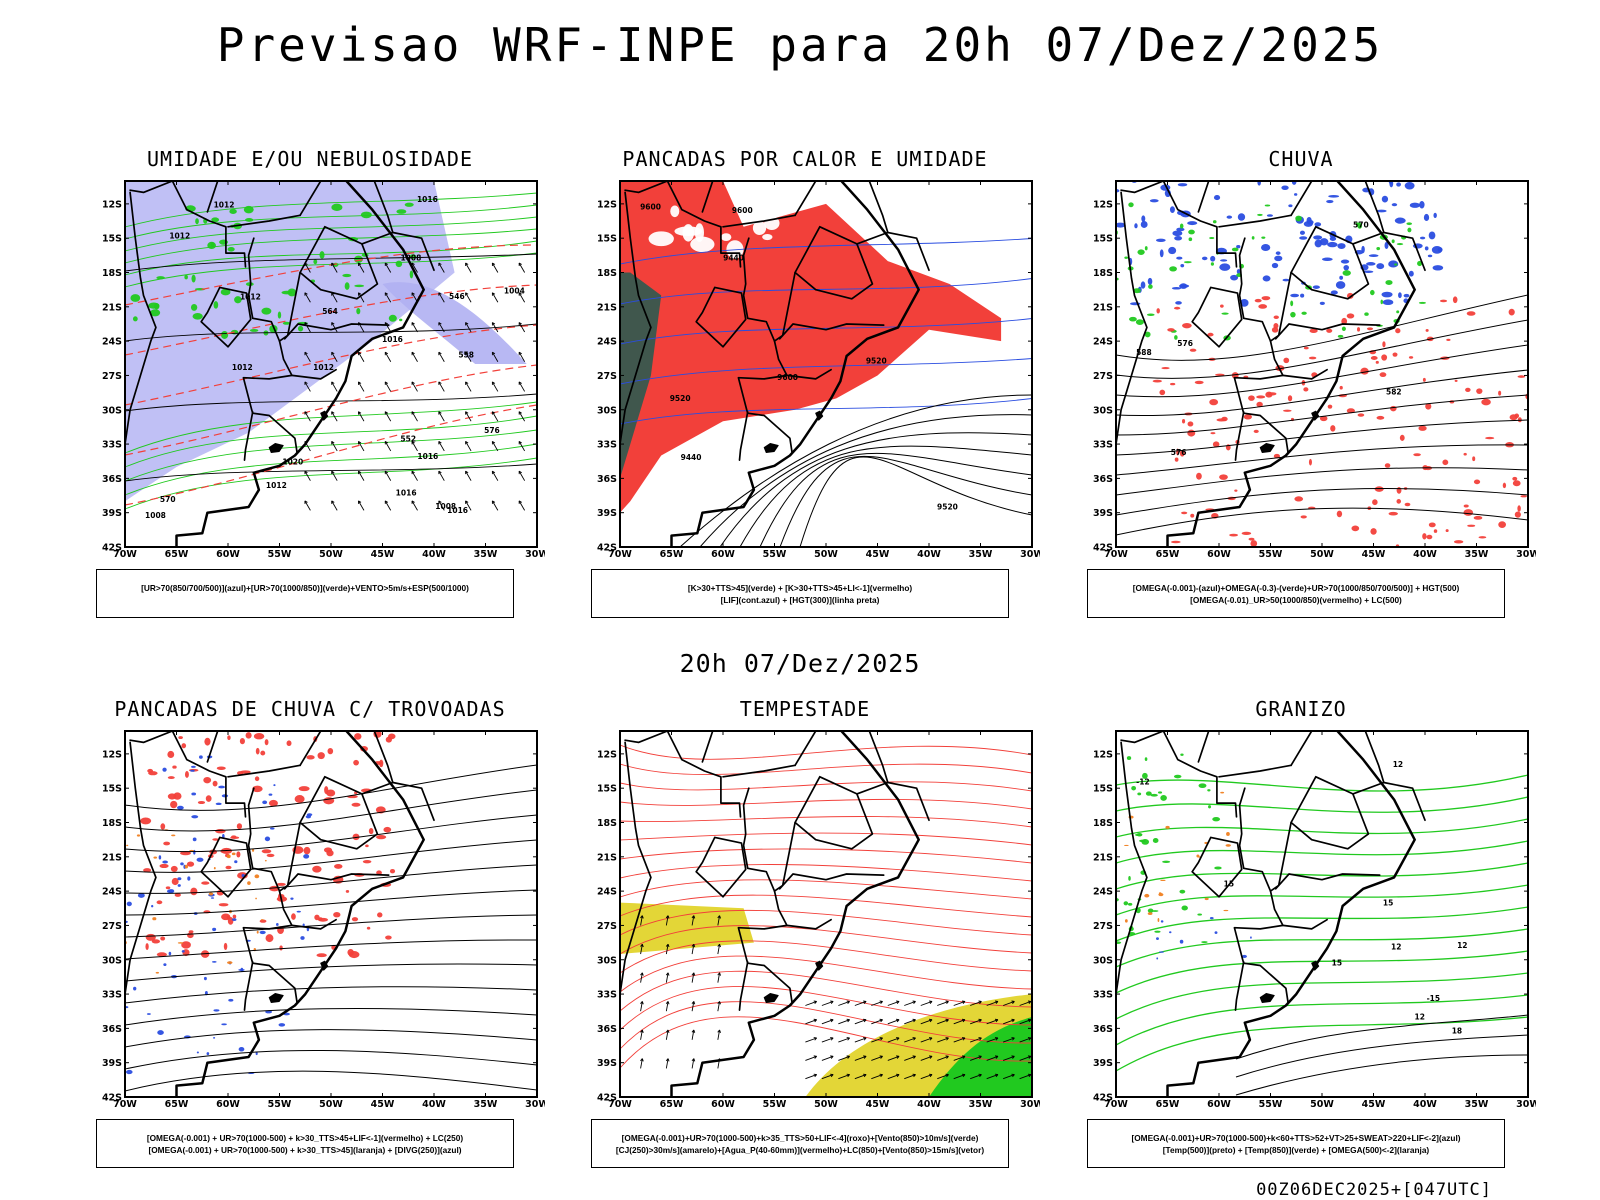 Image resolution: width=1600 pixels, height=1200 pixels. What do you see at coordinates (1462, 945) in the screenshot?
I see `contour-label: 12` at bounding box center [1462, 945].